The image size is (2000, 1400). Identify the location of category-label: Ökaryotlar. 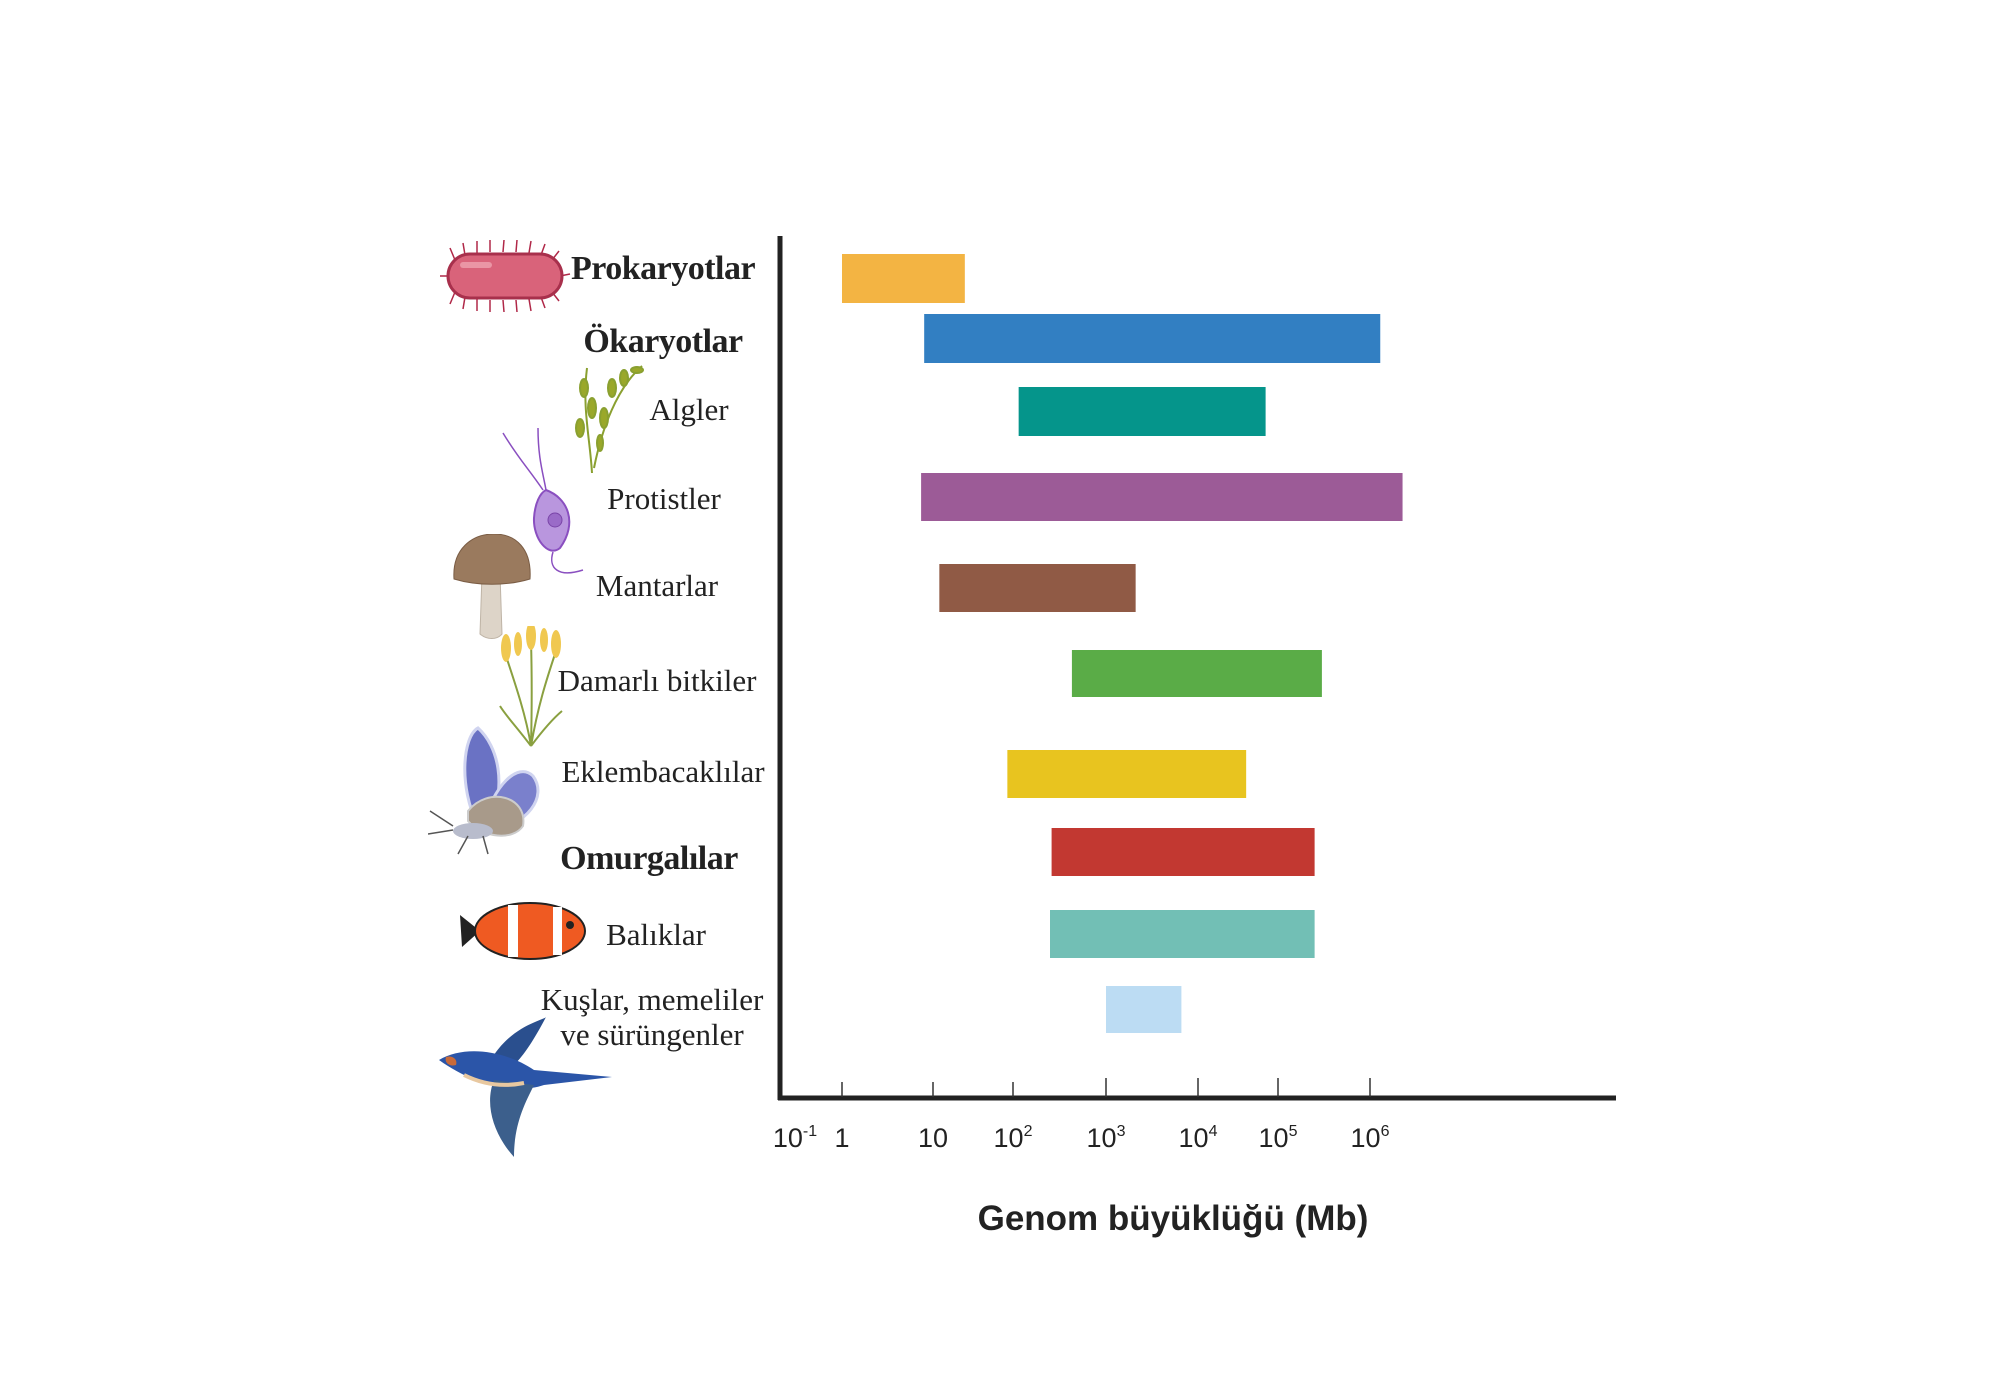
(663, 341).